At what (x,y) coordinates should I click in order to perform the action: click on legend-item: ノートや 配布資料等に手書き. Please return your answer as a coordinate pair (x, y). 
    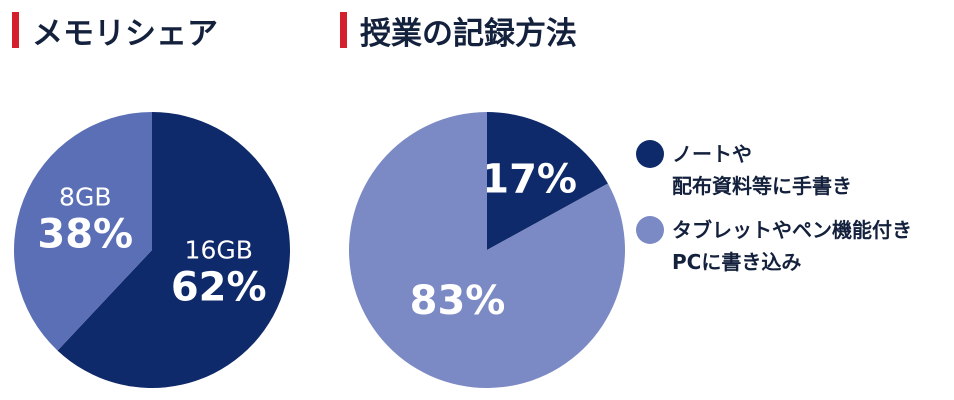
    Looking at the image, I should click on (774, 171).